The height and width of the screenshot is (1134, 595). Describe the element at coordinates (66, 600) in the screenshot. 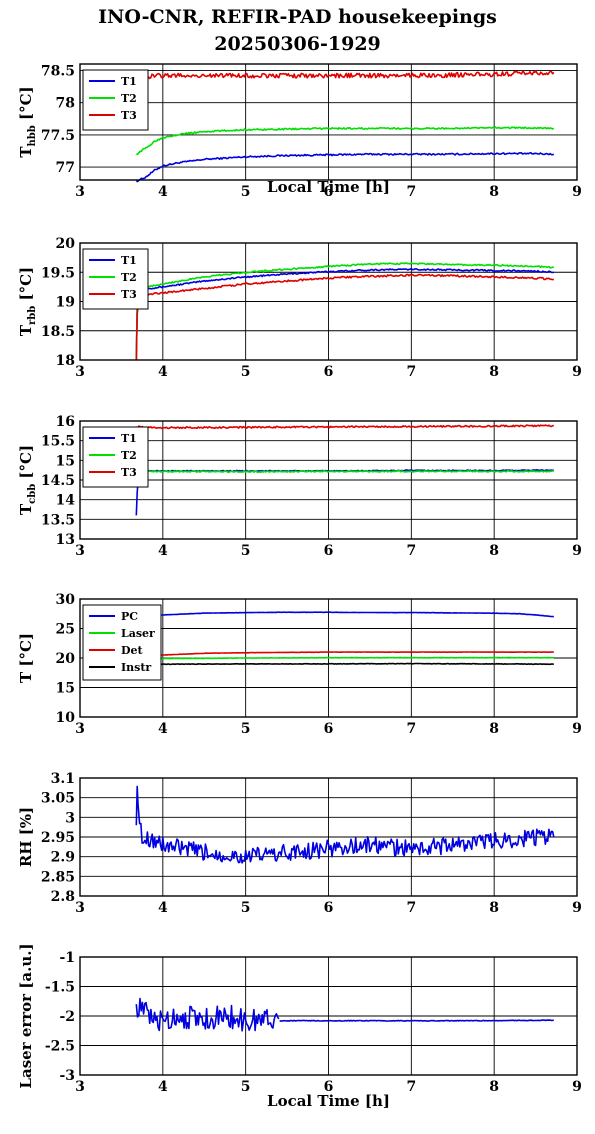

I see `y-tick-label: 30` at that location.